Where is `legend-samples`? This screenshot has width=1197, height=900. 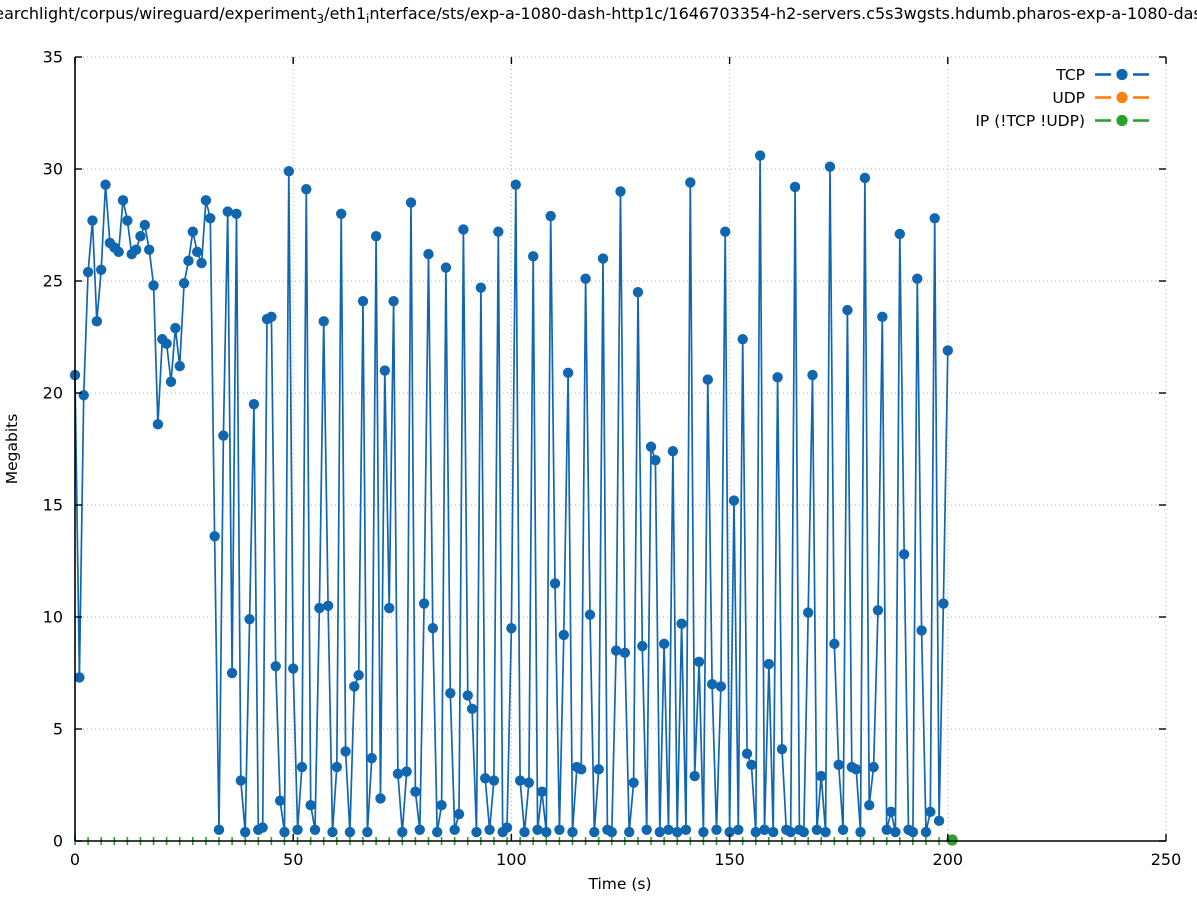
legend-samples is located at coordinates (1122, 97).